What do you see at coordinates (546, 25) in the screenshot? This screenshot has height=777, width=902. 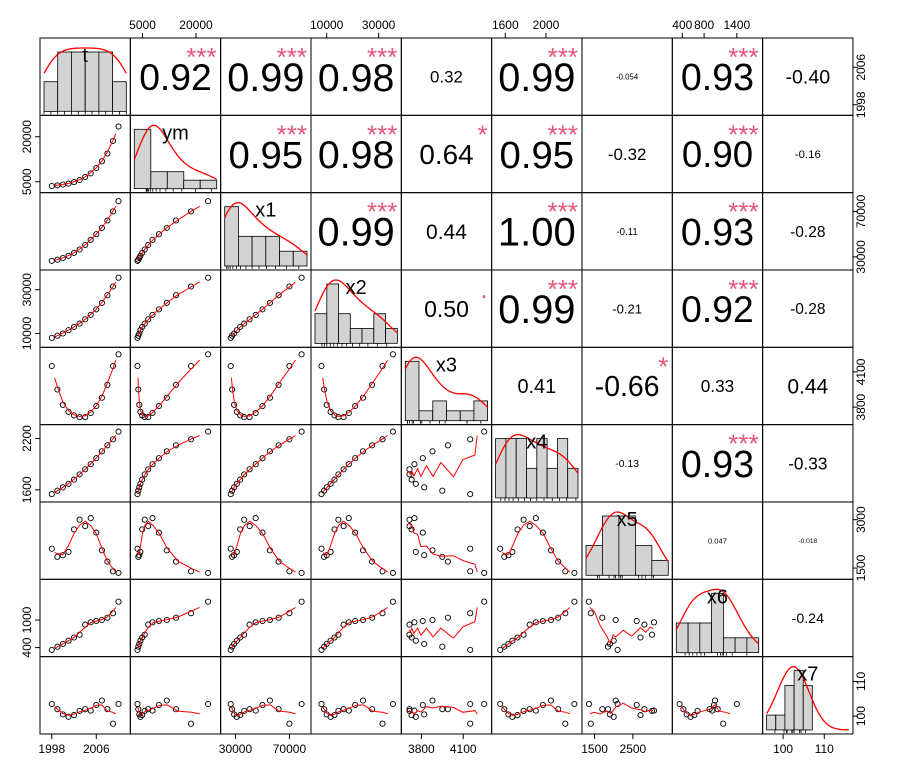 I see `top-axis-label-x4: 2000` at bounding box center [546, 25].